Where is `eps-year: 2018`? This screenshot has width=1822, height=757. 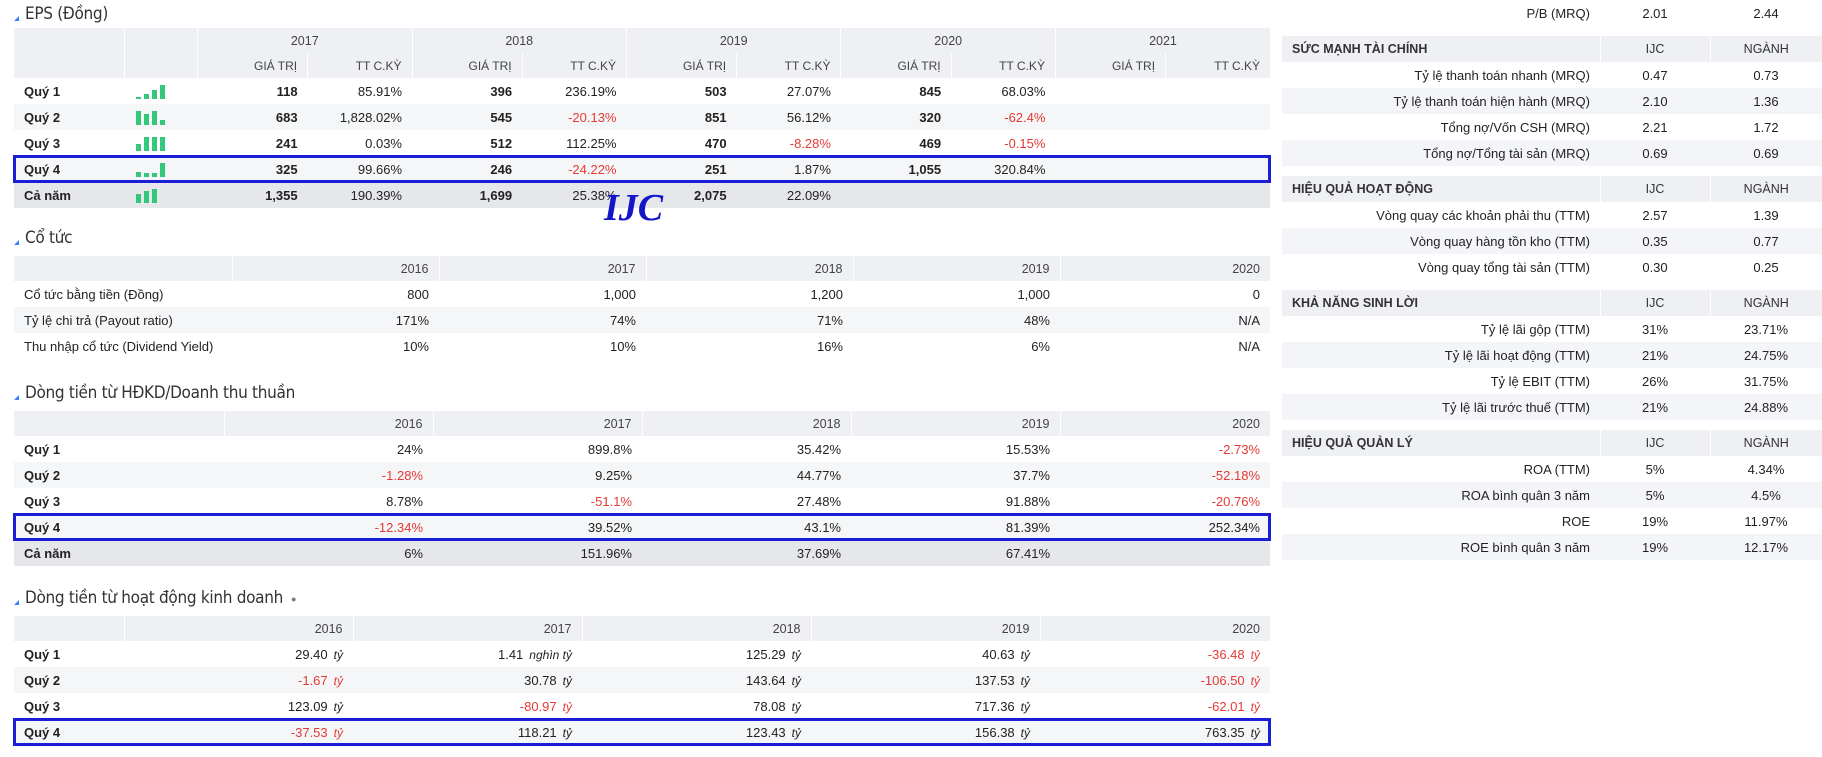
eps-year: 2018 is located at coordinates (519, 40).